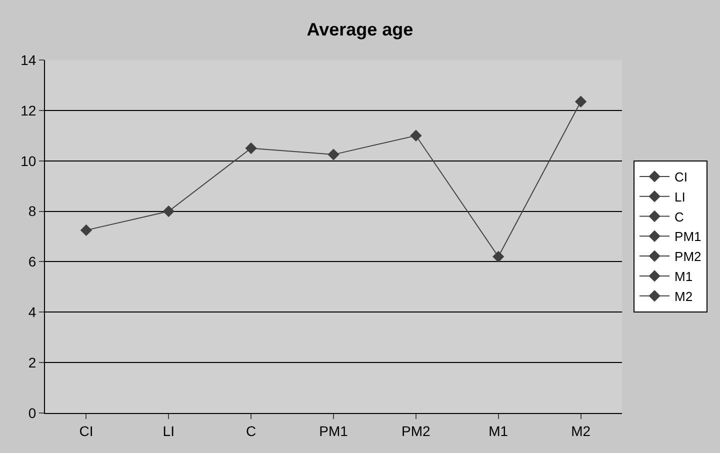 Image resolution: width=720 pixels, height=453 pixels. What do you see at coordinates (681, 177) in the screenshot?
I see `legend-label: CI` at bounding box center [681, 177].